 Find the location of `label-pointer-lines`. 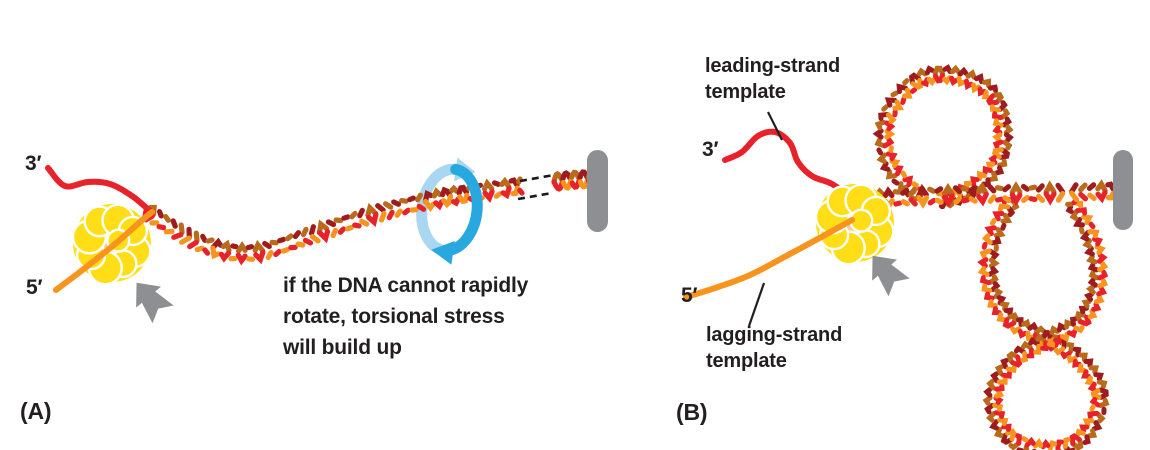

label-pointer-lines is located at coordinates (765, 219).